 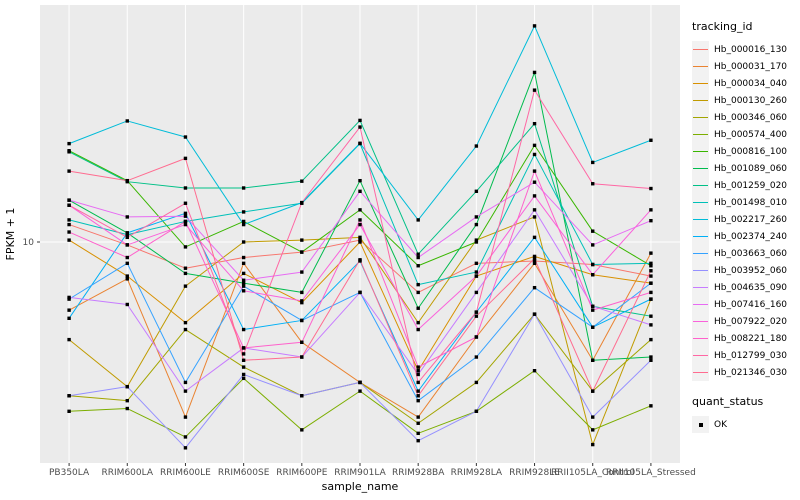 What do you see at coordinates (751, 355) in the screenshot?
I see `legend-label: Hb_012799_030` at bounding box center [751, 355].